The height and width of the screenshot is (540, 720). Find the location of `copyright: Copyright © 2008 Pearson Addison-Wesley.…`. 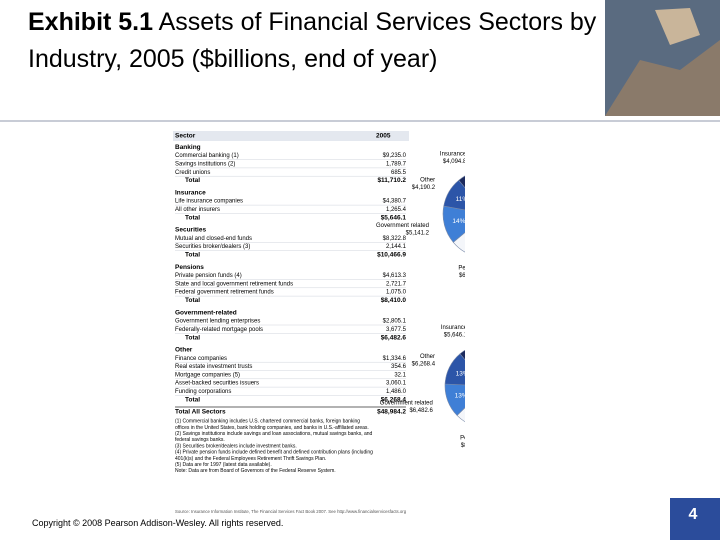

copyright: Copyright © 2008 Pearson Addison-Wesley.… is located at coordinates (158, 523).